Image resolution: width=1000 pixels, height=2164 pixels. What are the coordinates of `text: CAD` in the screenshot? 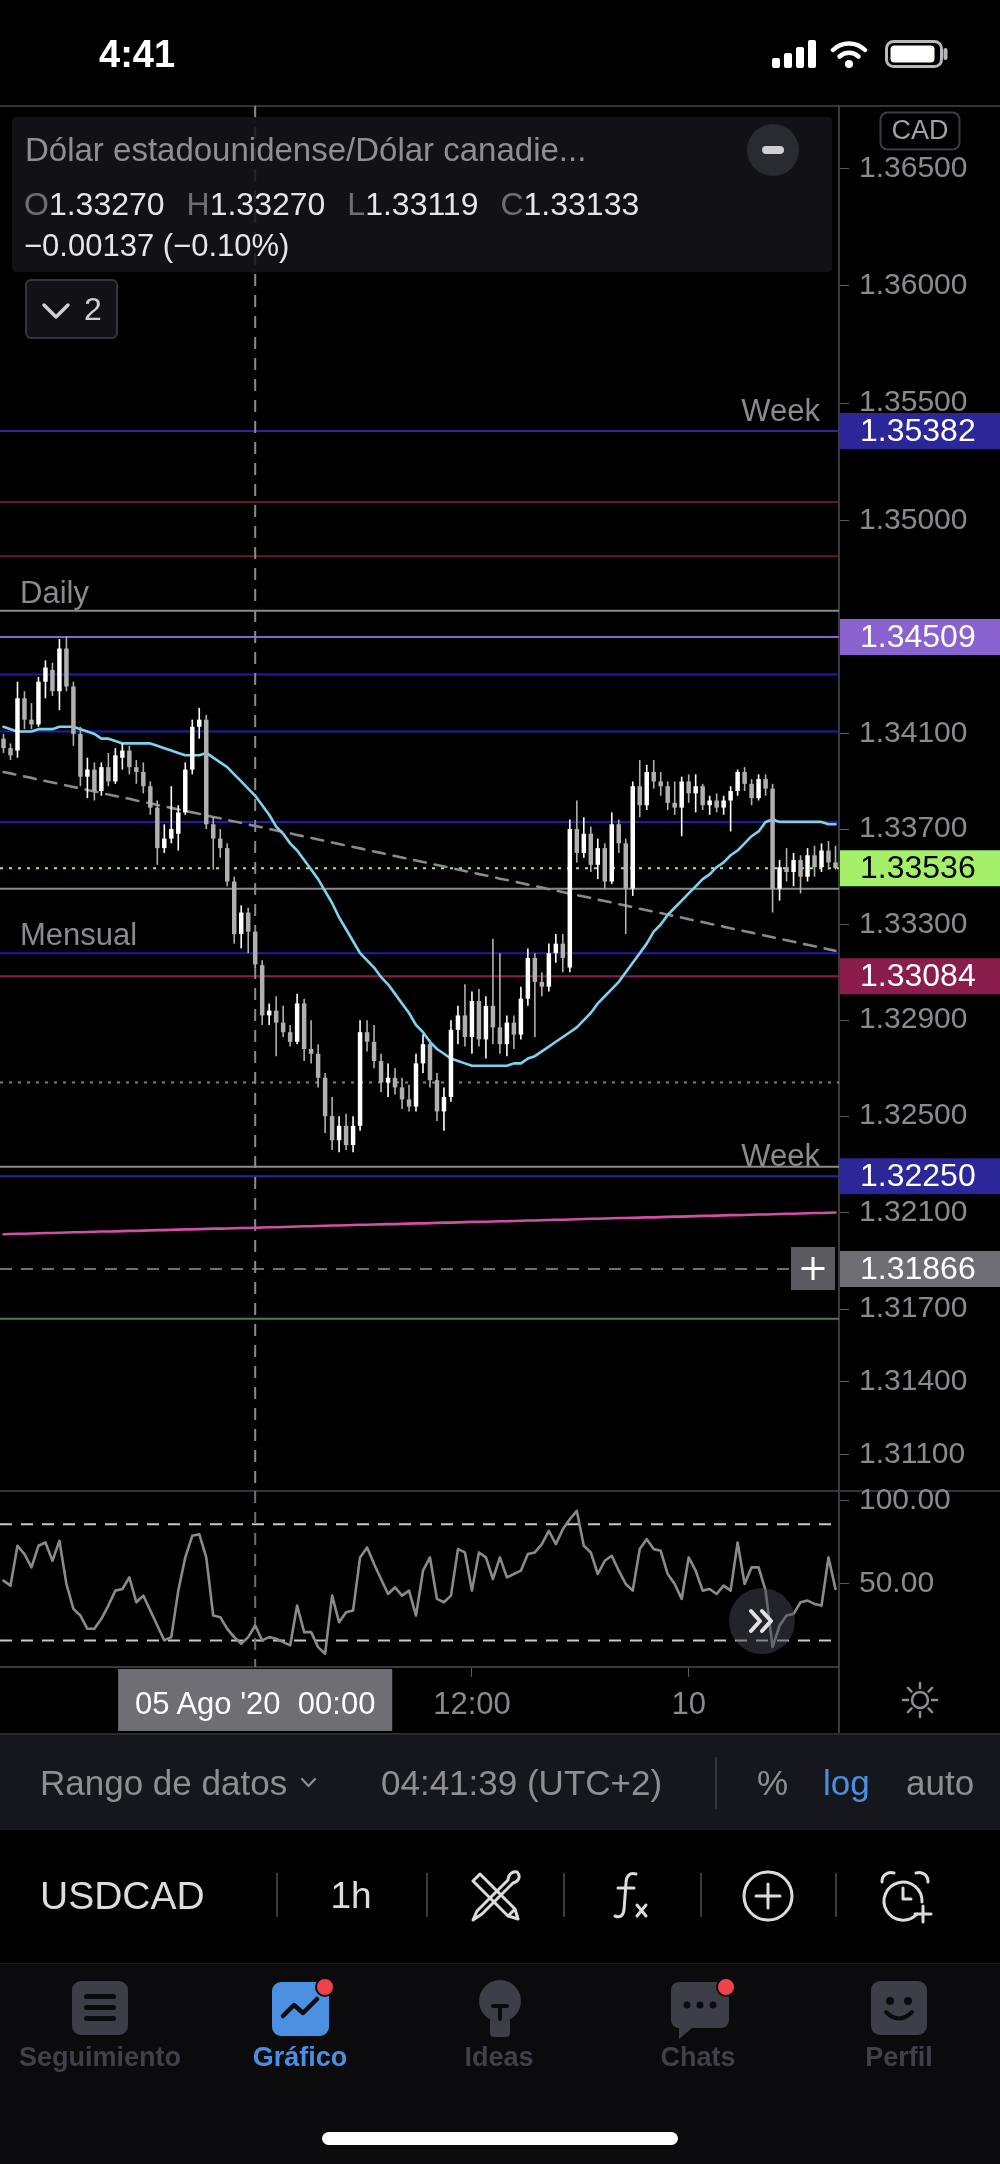 It's located at (920, 131).